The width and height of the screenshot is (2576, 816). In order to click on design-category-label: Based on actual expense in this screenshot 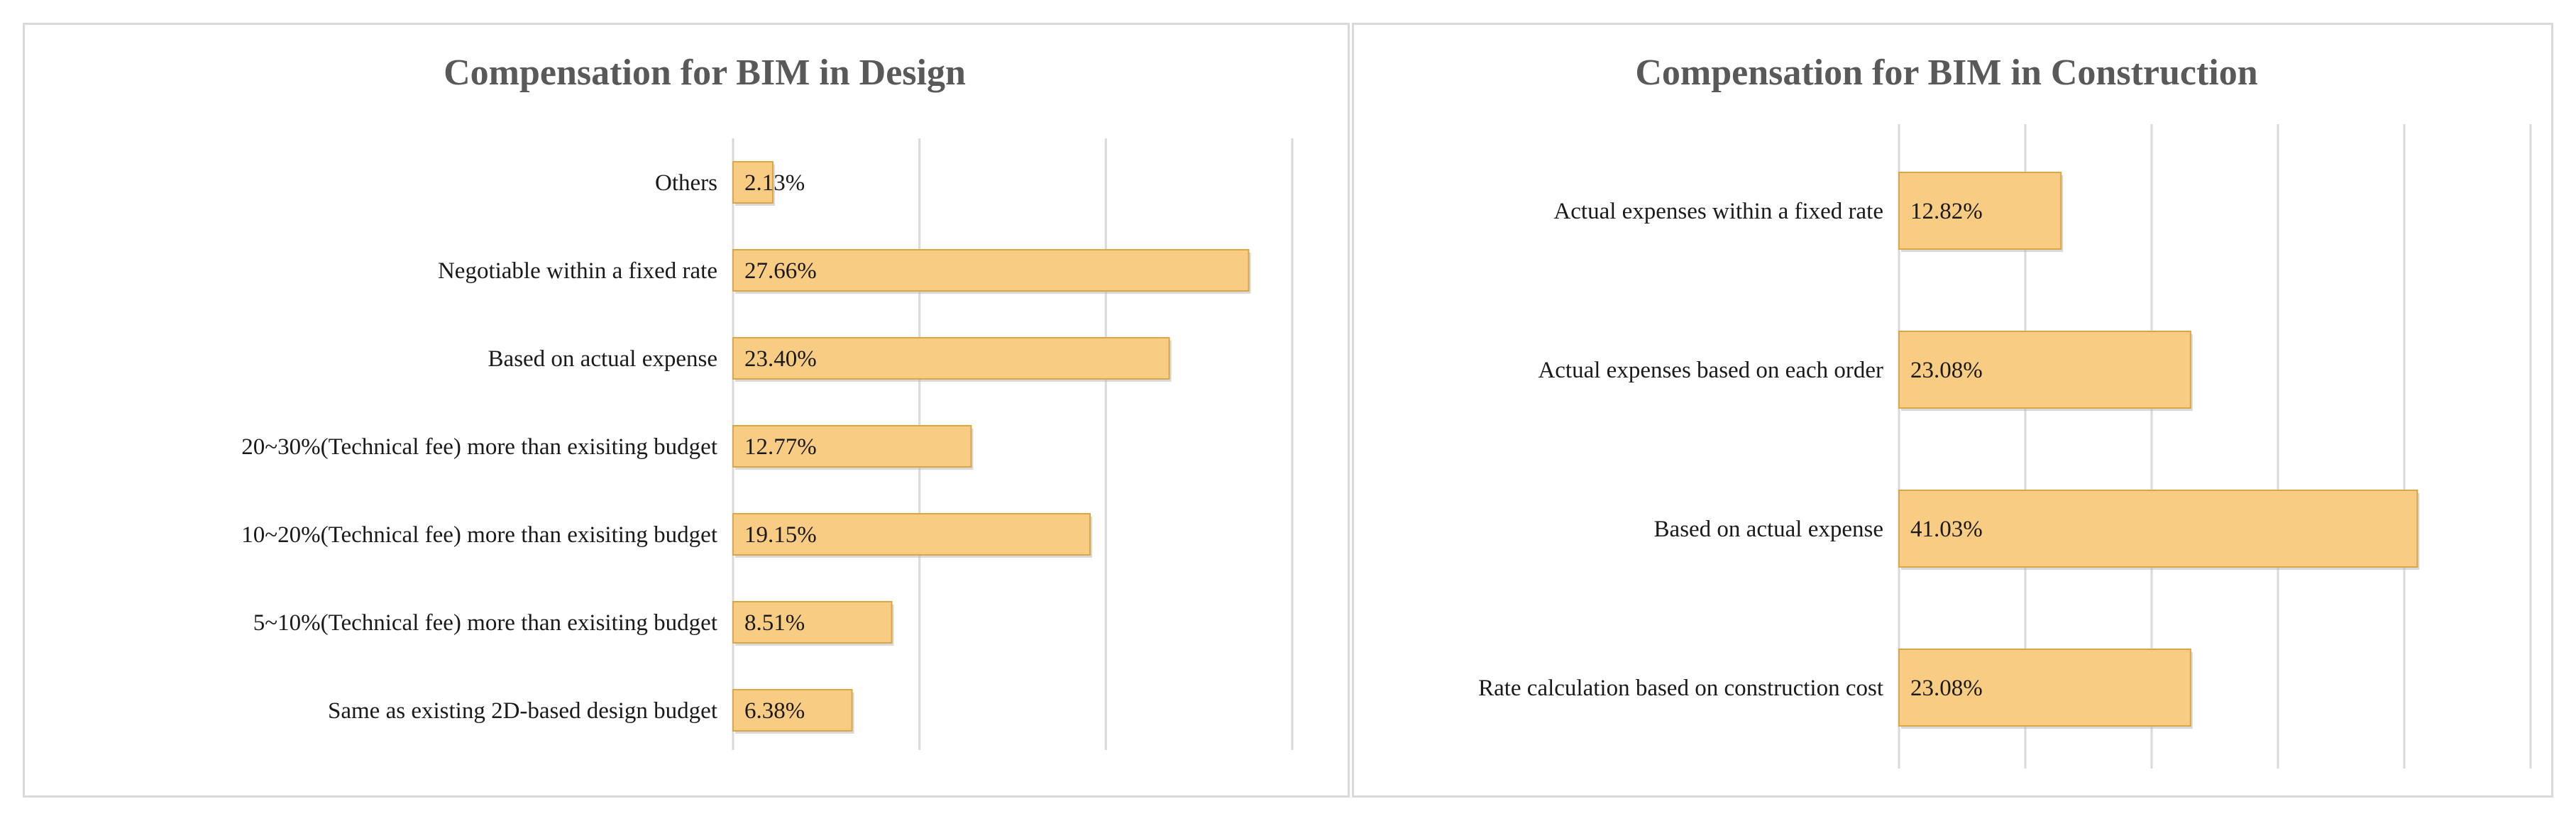, I will do `click(602, 359)`.